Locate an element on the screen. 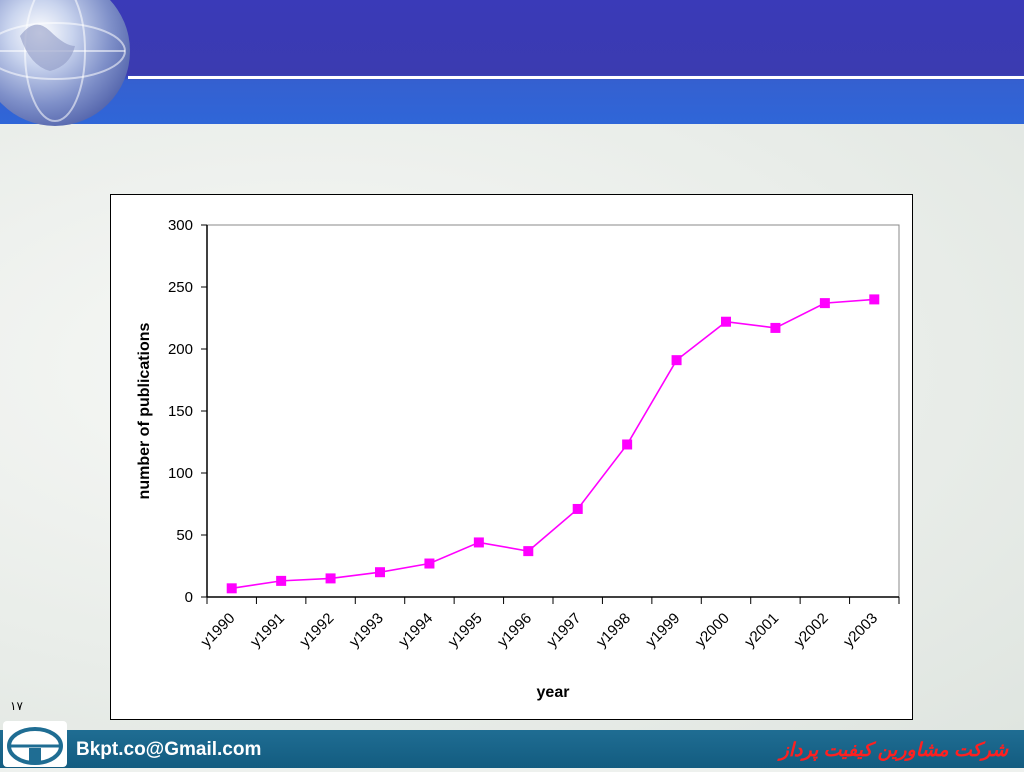  y-tick-label: 50 is located at coordinates (184, 535).